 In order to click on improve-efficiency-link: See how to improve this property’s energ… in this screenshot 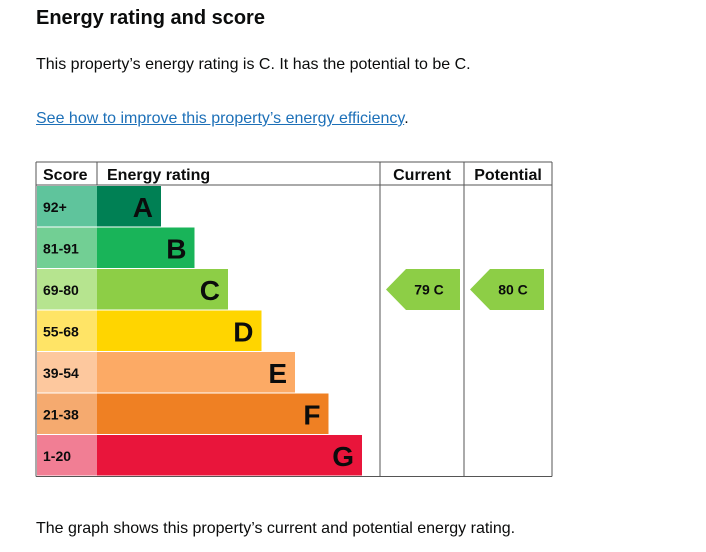, I will do `click(220, 118)`.